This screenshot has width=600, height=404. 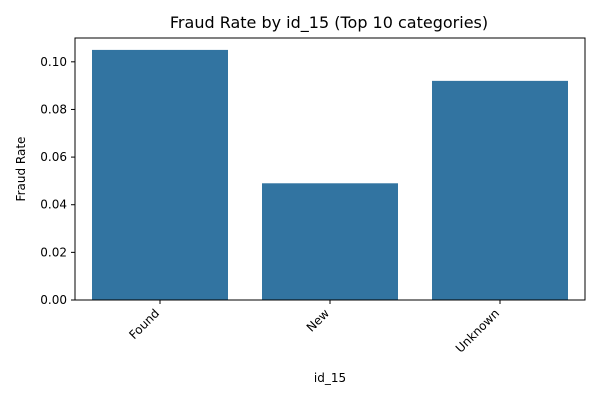 What do you see at coordinates (21, 169) in the screenshot?
I see `y-axis-label: Fraud Rate` at bounding box center [21, 169].